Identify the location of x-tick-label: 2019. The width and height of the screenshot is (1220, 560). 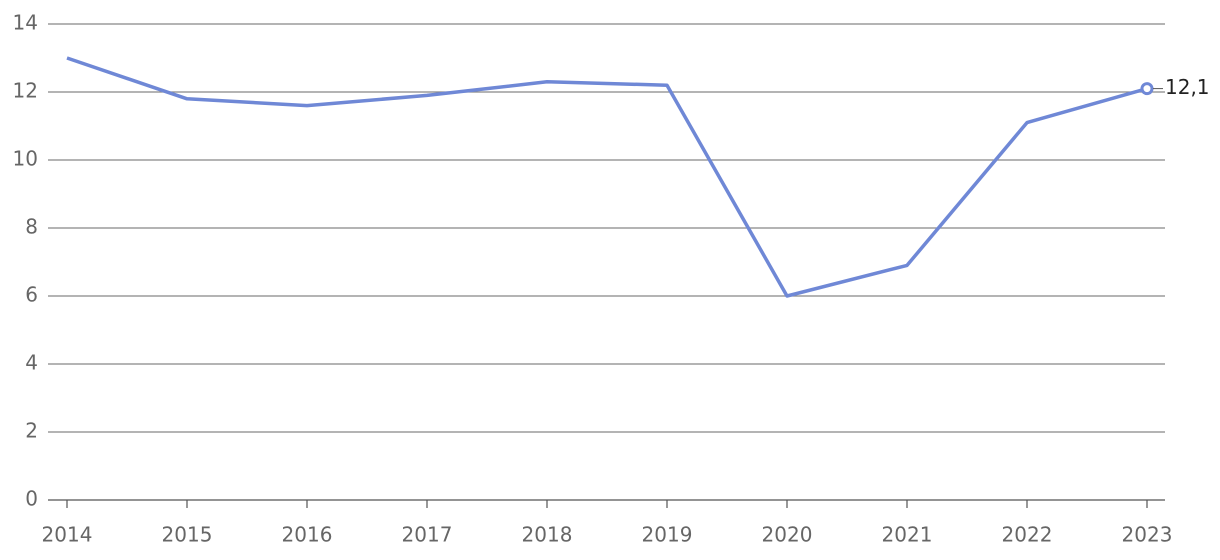
(667, 535).